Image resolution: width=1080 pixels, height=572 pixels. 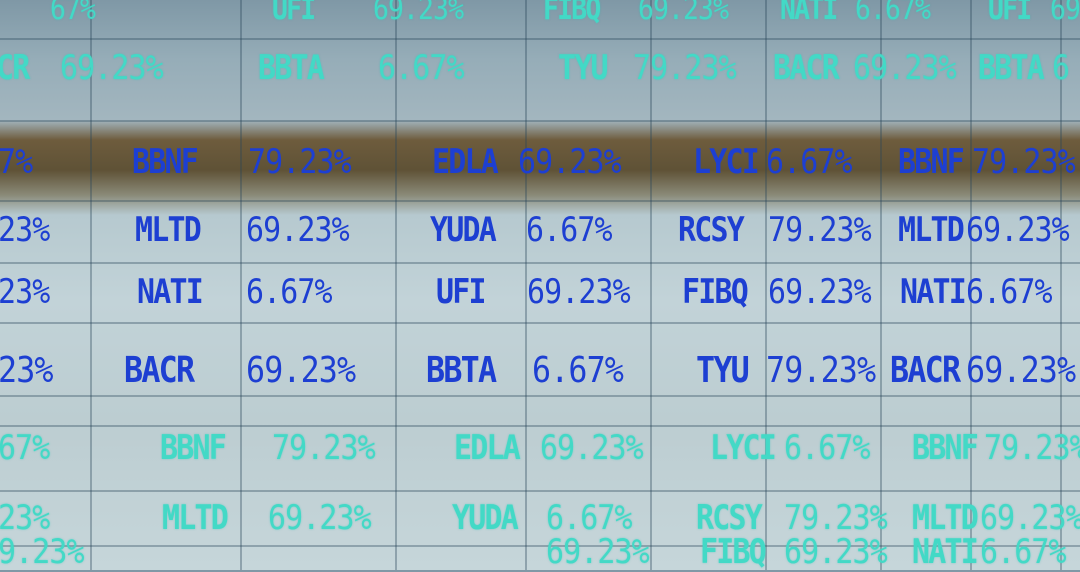 I want to click on ticker-symbol: CR, so click(x=15, y=68).